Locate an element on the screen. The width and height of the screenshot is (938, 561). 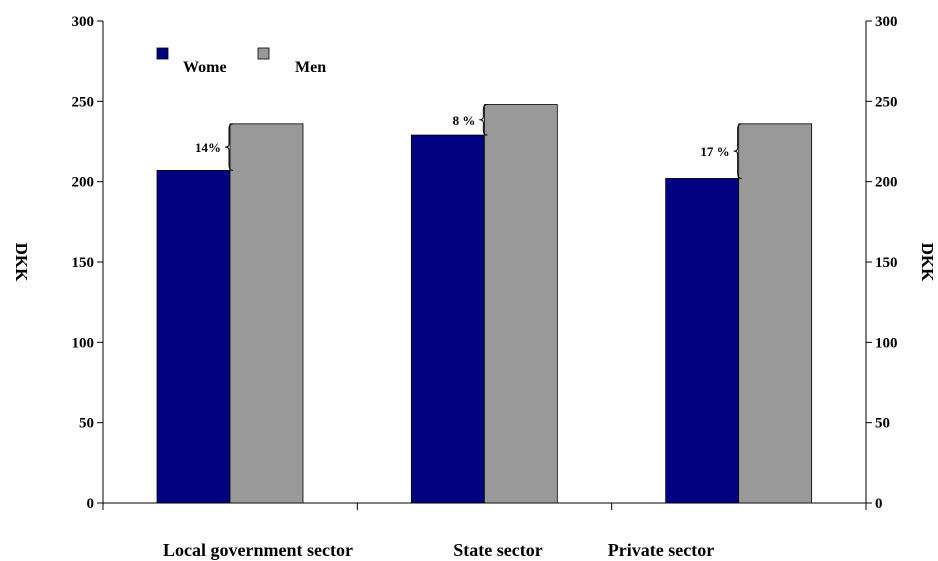
right-y-ticks: 0 50 100 150 200 250 300 is located at coordinates (882, 263).